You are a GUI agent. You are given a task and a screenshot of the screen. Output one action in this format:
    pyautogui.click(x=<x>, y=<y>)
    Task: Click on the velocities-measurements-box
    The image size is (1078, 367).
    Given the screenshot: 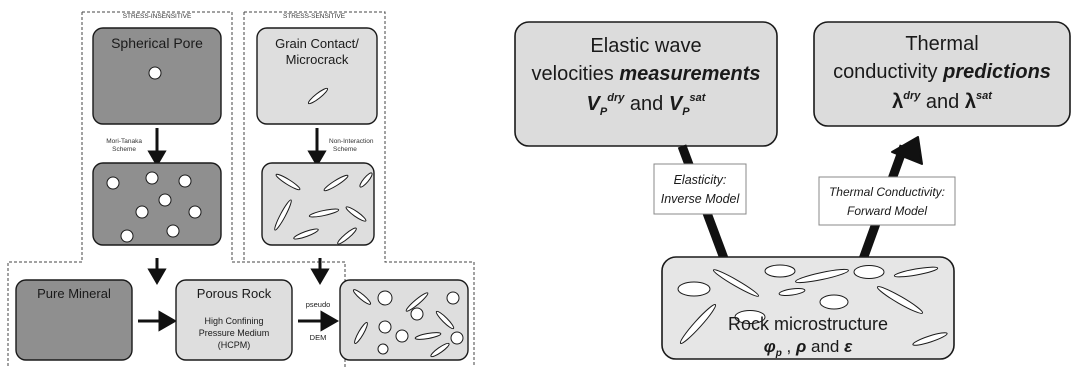 What is the action you would take?
    pyautogui.click(x=646, y=84)
    